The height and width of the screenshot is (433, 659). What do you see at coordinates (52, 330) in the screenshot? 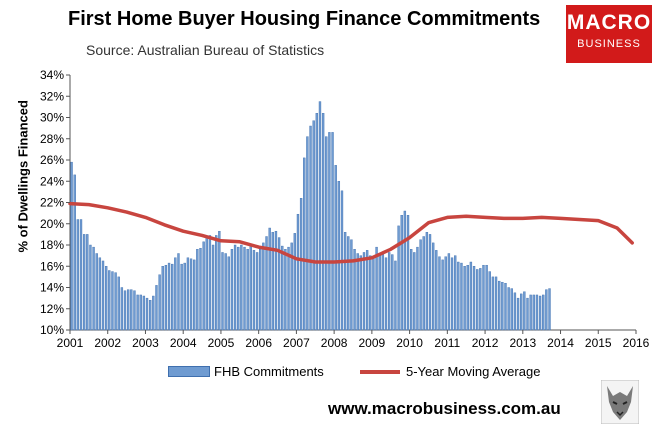
I see `y-tick-label: 10%` at bounding box center [52, 330].